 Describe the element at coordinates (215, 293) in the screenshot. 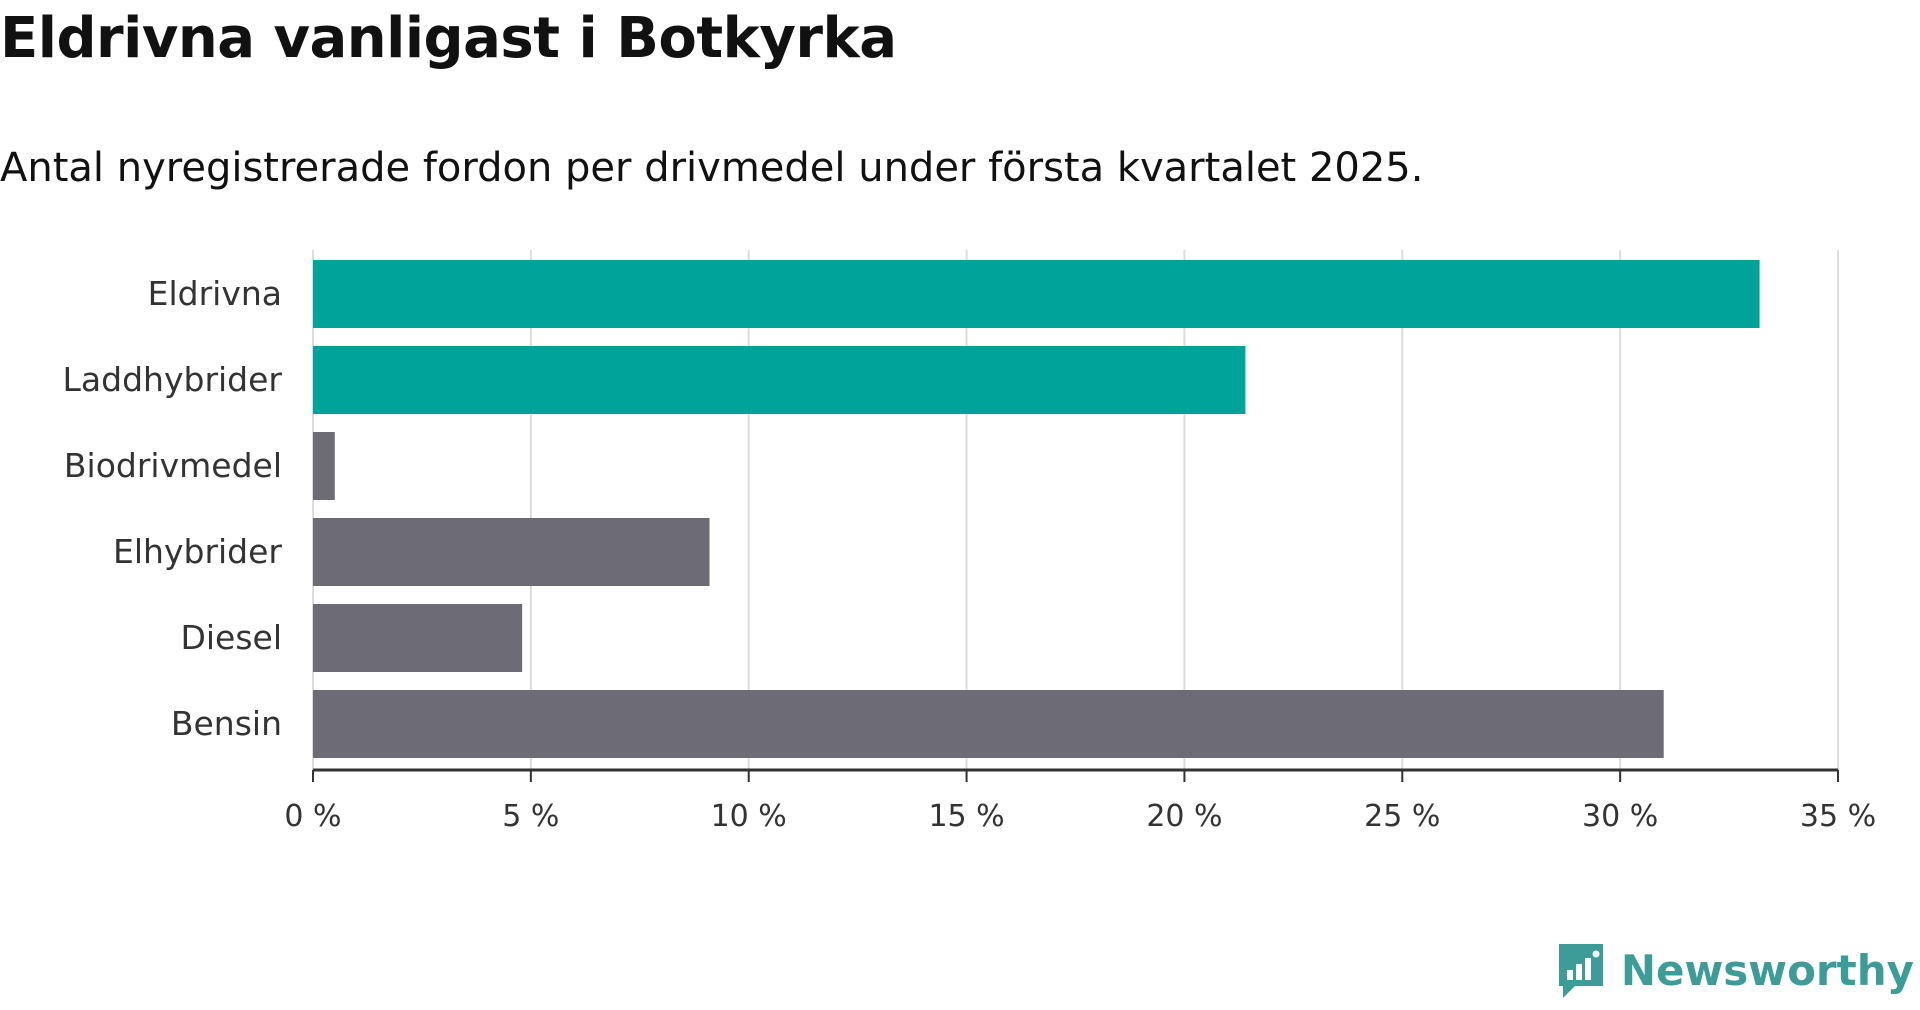

I see `category-label: Eldrivna` at that location.